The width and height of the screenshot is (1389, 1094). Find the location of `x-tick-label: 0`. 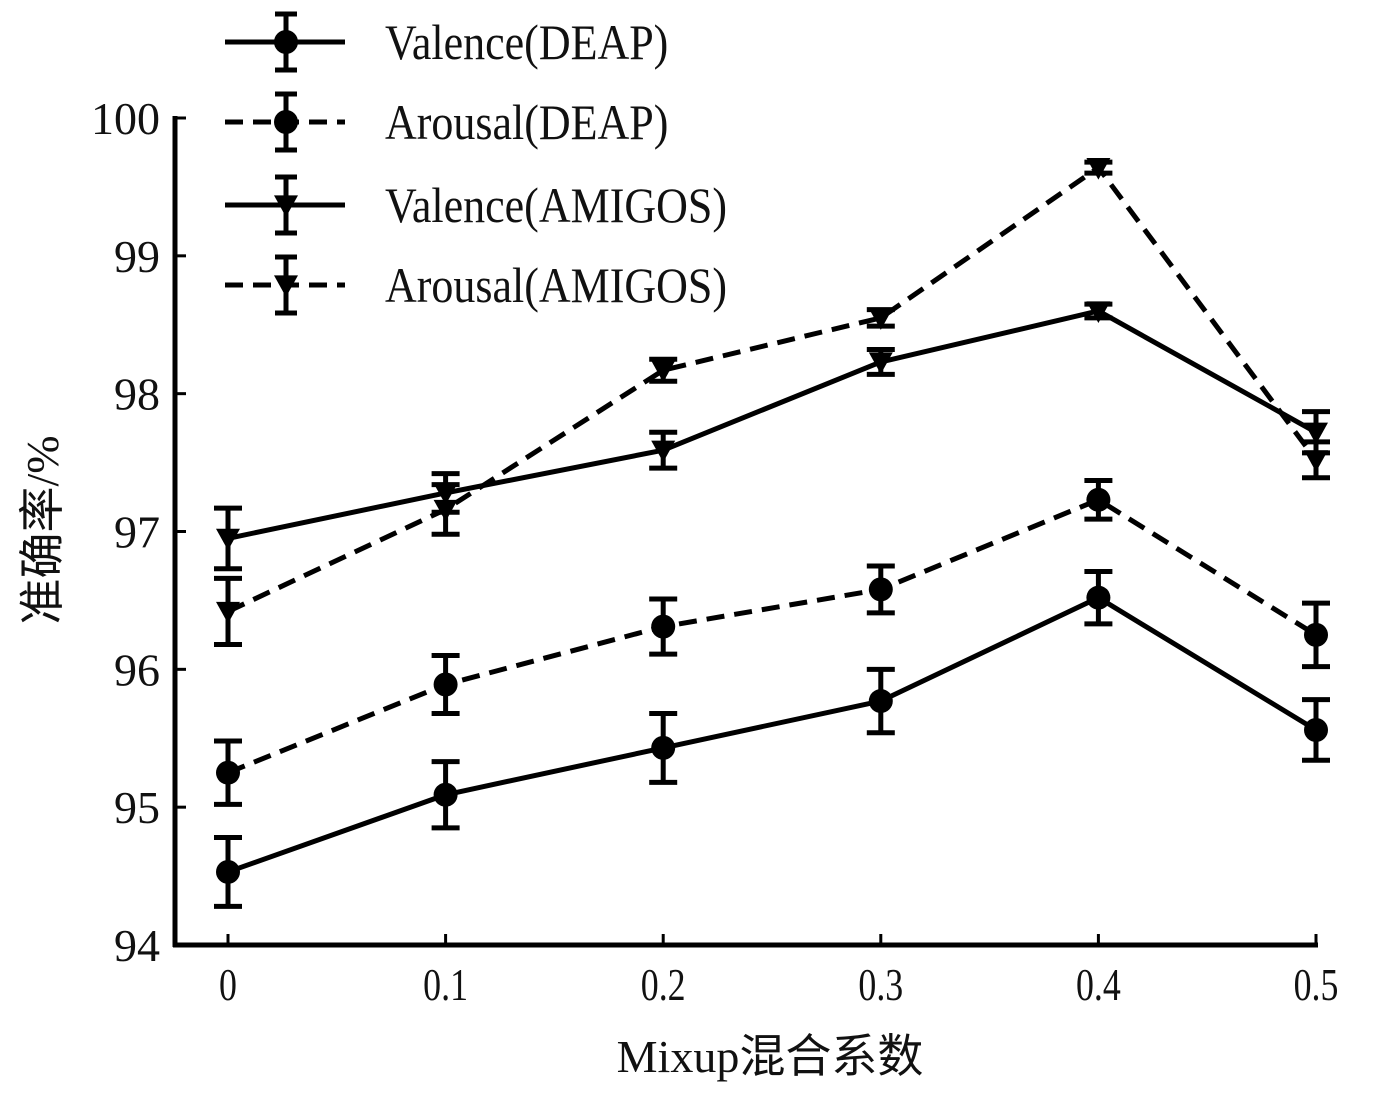

x-tick-label: 0 is located at coordinates (228, 984).